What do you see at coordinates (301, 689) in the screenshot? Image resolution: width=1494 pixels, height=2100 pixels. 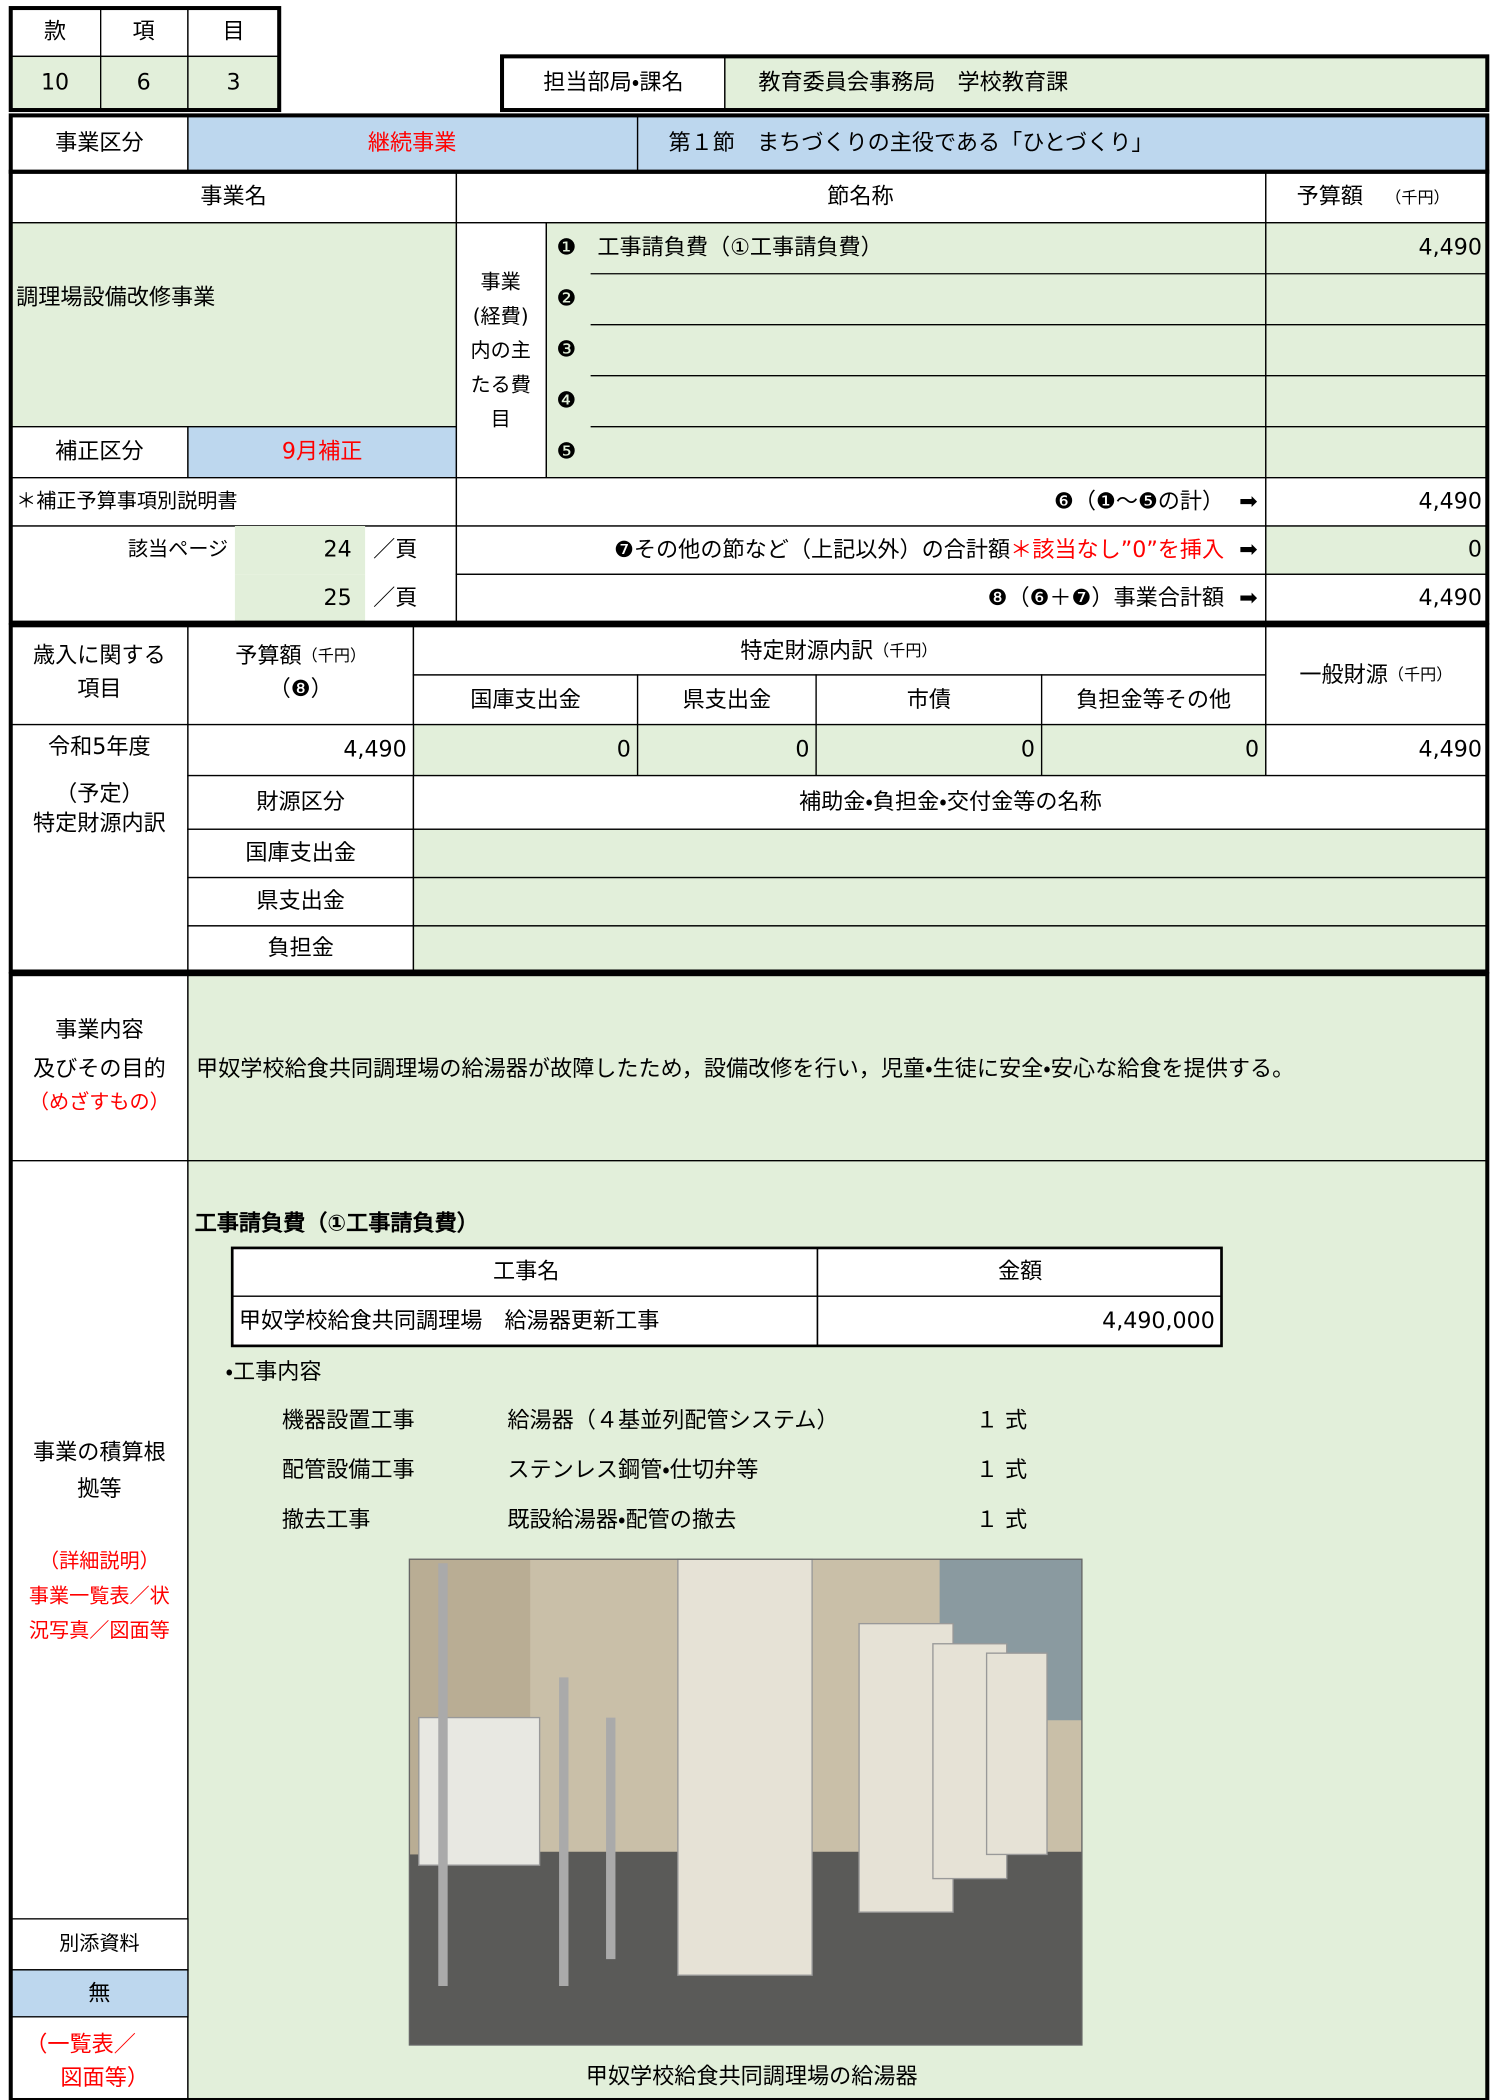 I see `label: （❽）` at bounding box center [301, 689].